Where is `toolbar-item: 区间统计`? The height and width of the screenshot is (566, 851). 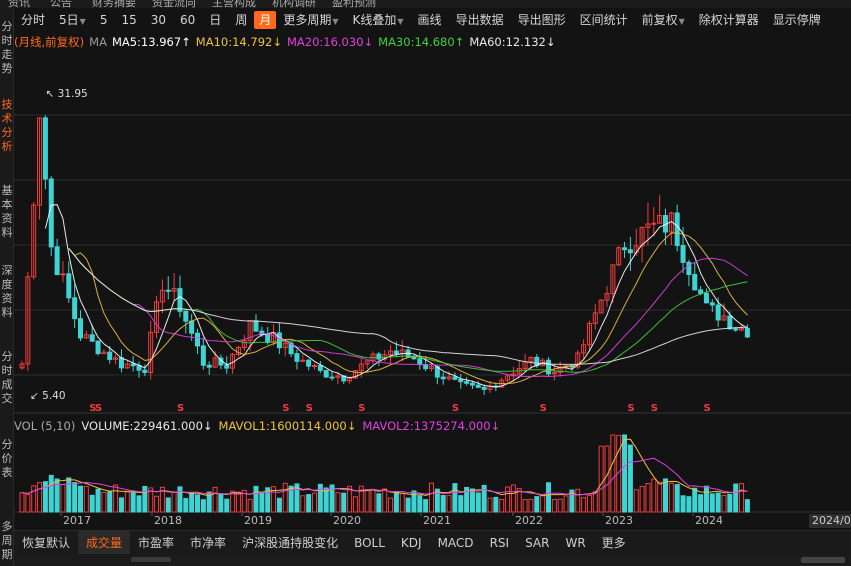 toolbar-item: 区间统计 is located at coordinates (604, 20).